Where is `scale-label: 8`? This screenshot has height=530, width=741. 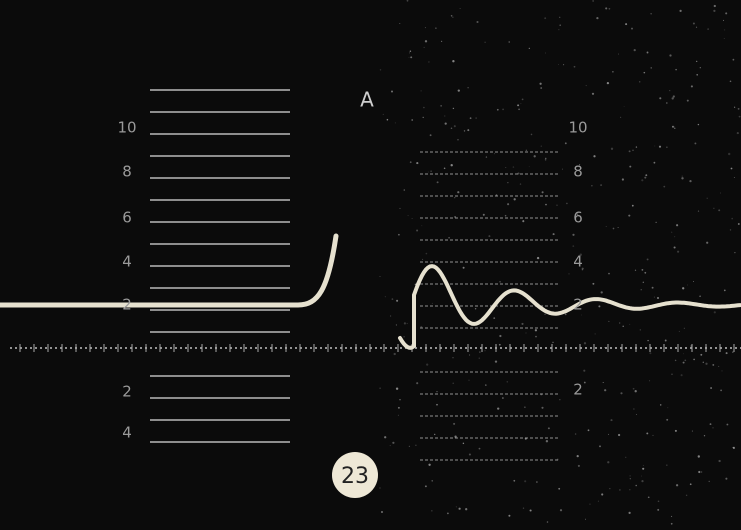 scale-label: 8 is located at coordinates (578, 172).